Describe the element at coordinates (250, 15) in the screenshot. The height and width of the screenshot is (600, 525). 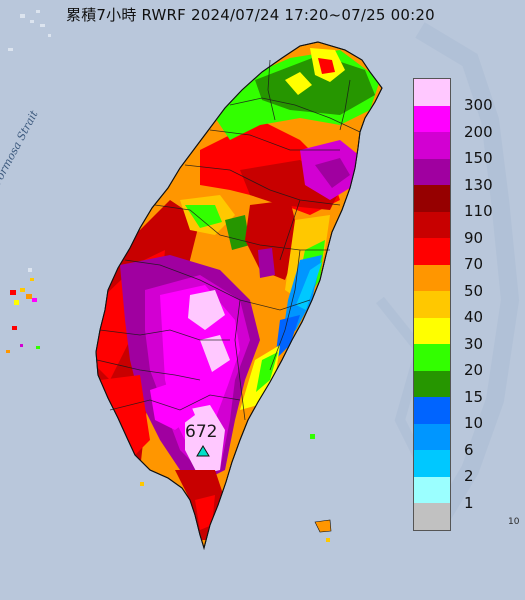
I see `map-title: 累積7小時 RWRF 2024/07/24 17:20~07/25 00:20` at that location.